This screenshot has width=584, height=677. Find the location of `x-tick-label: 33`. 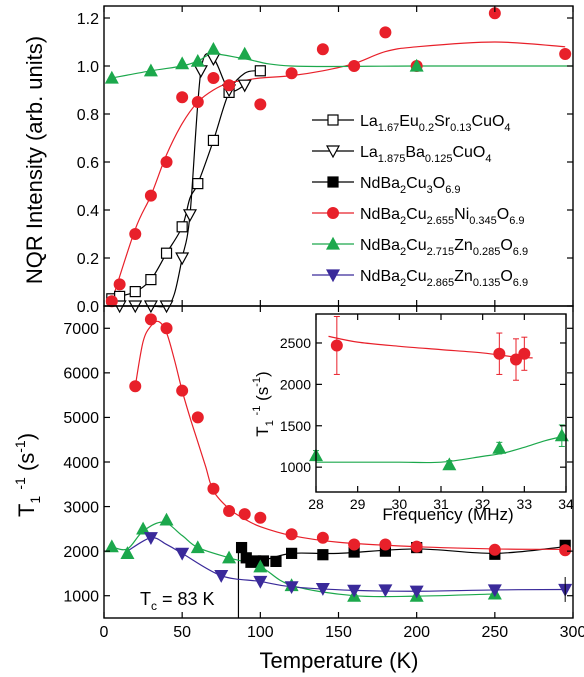

x-tick-label: 33 is located at coordinates (525, 504).